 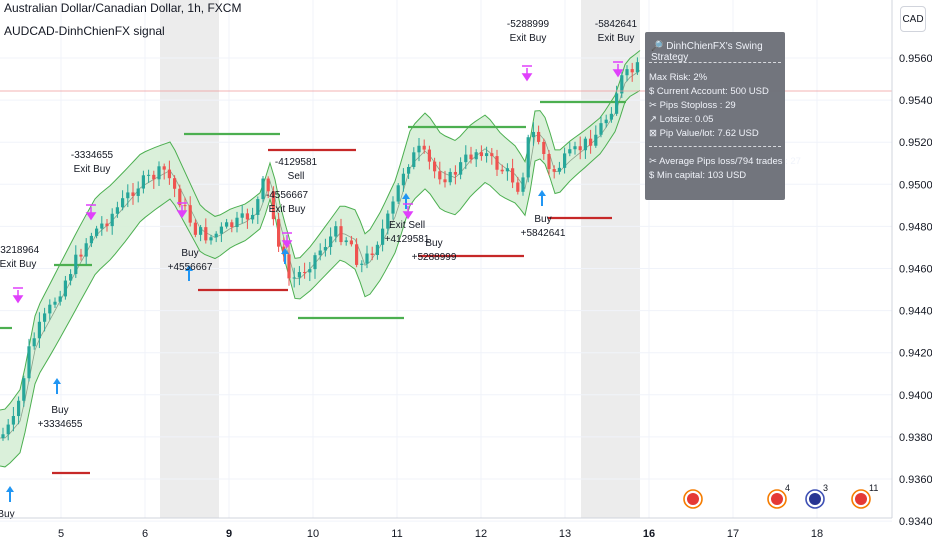 I want to click on panel-row-min-capital: $ Min capital: 103 USD, so click(x=698, y=175).